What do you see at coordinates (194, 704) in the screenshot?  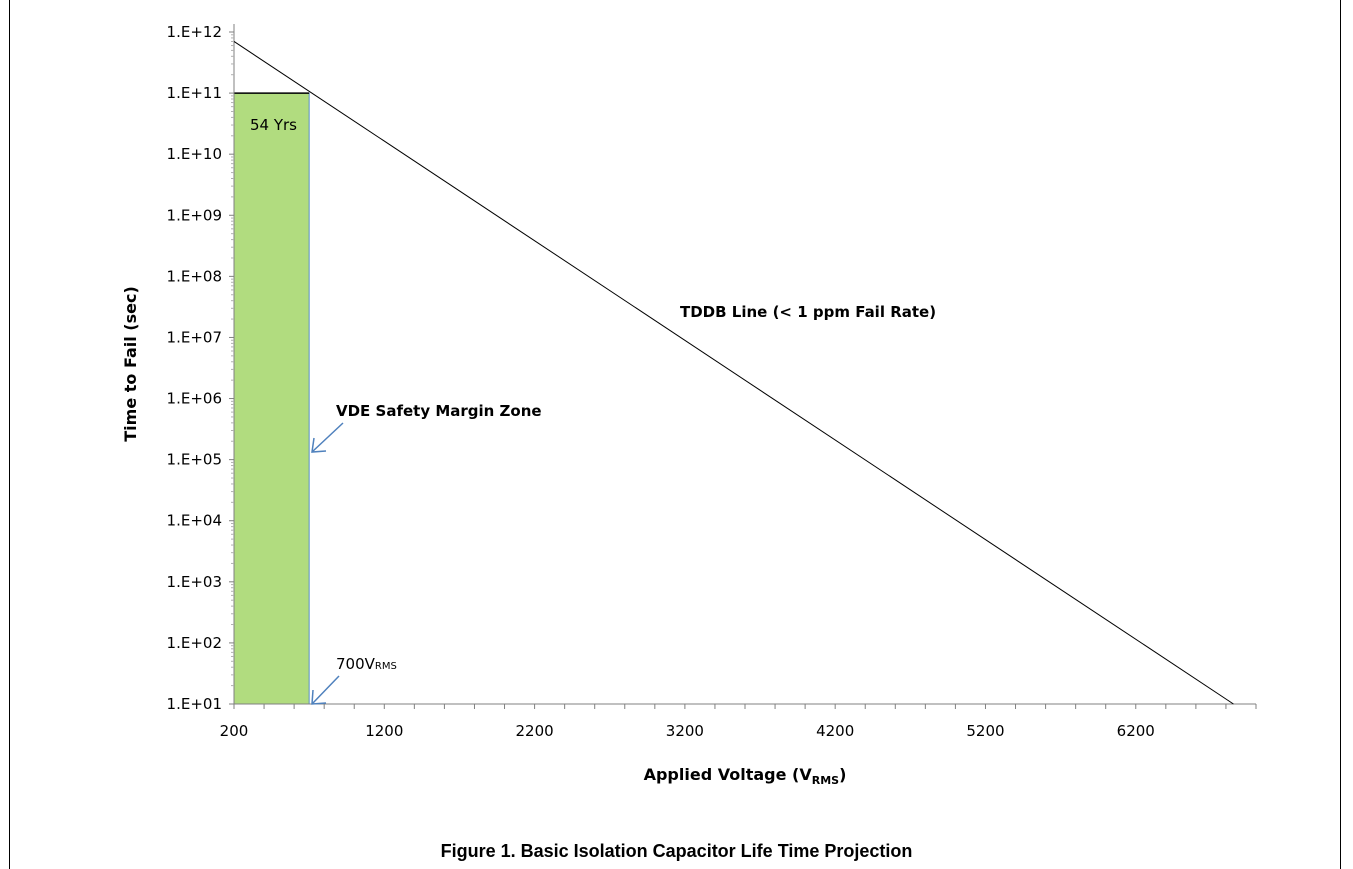 I see `y-tick-label: 1.E+01` at bounding box center [194, 704].